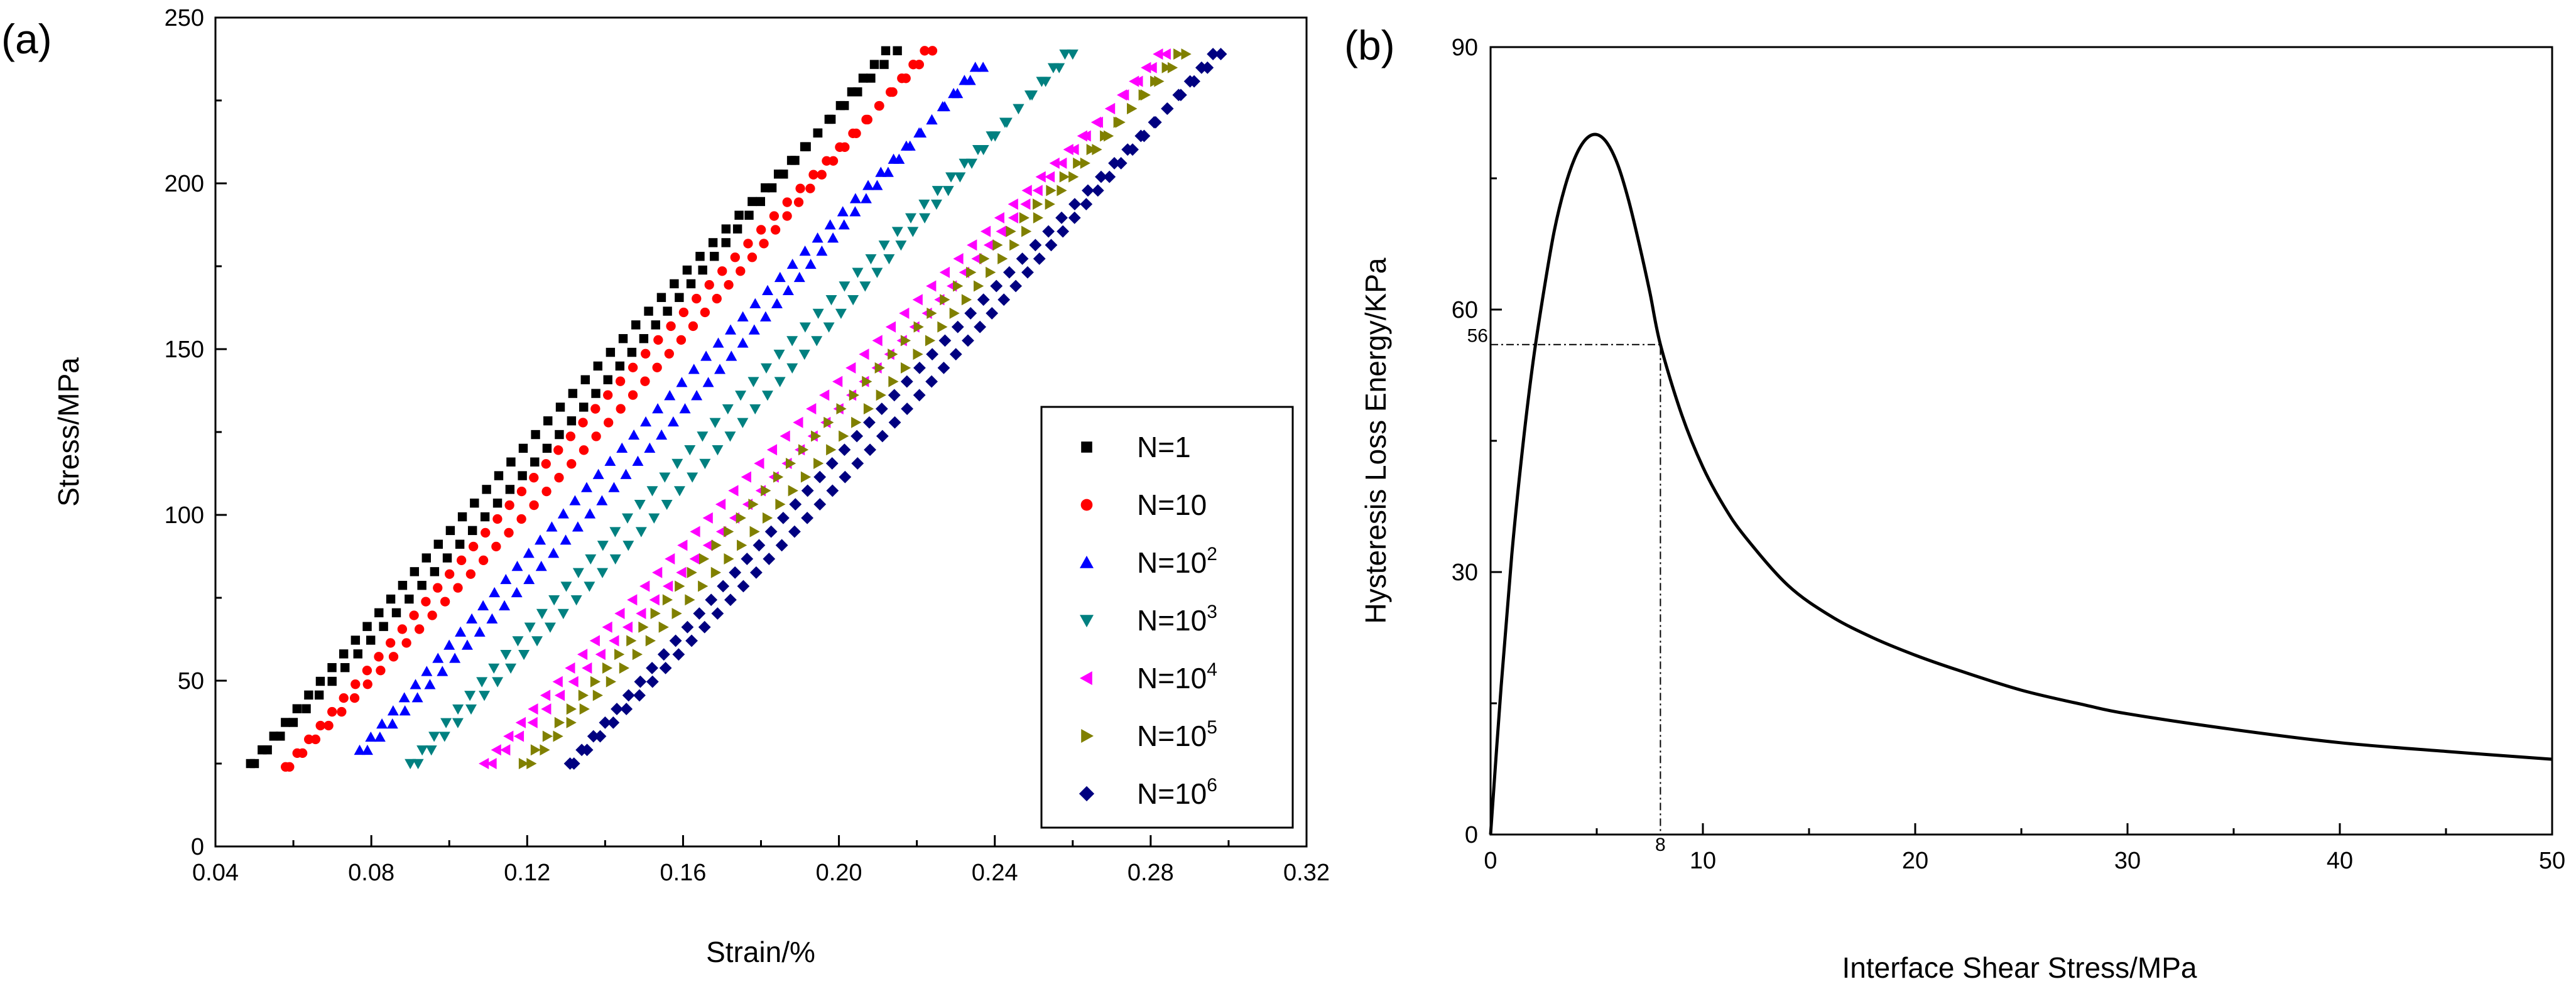  What do you see at coordinates (2019, 967) in the screenshot?
I see `x-axis-title-b: Interface Shear Stress/MPa` at bounding box center [2019, 967].